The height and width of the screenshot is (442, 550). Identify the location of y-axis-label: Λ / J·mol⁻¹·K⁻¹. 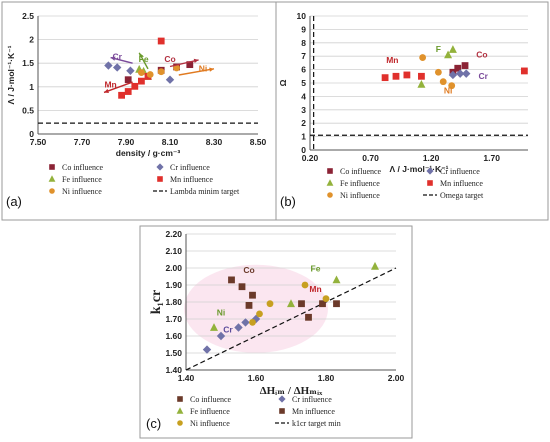
(11, 74).